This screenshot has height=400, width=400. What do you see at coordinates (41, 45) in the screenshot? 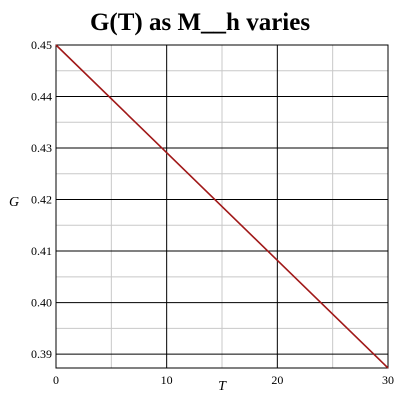
I see `y-tick-label: 0.45` at bounding box center [41, 45].